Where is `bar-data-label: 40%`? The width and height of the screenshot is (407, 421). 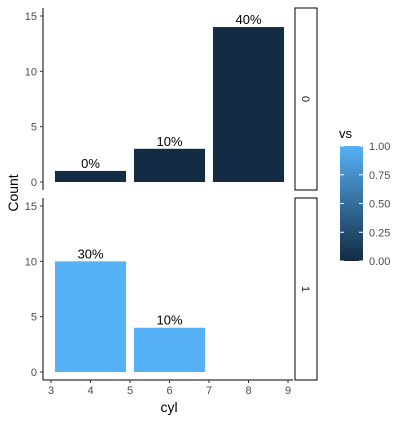
bar-data-label: 40% is located at coordinates (248, 19).